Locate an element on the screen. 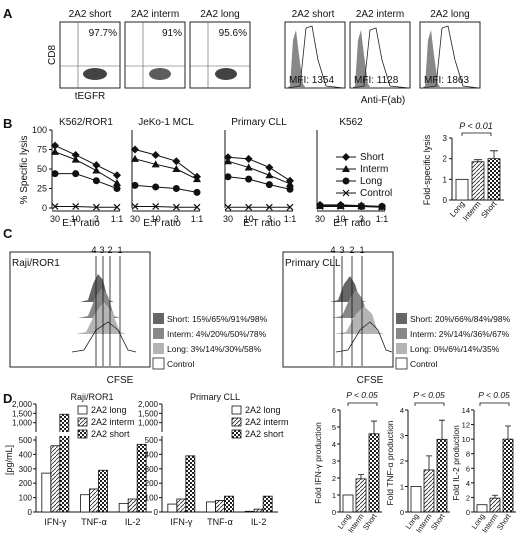  fold-lysis-ytick-label-2: 2 is located at coordinates (445, 159).